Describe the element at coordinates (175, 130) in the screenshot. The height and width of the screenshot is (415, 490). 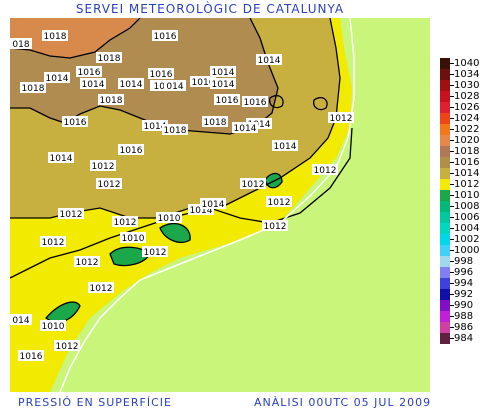
I see `isobar-label-20: 1018` at that location.